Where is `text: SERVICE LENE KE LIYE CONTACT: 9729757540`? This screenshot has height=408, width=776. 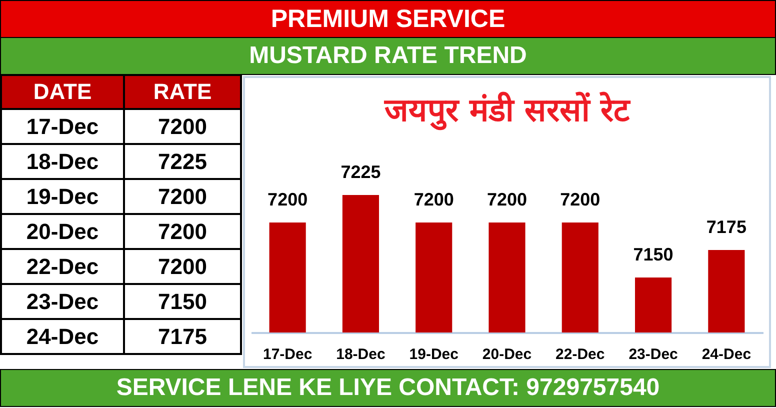
text: SERVICE LENE KE LIYE CONTACT: 9729757540 is located at coordinates (388, 388).